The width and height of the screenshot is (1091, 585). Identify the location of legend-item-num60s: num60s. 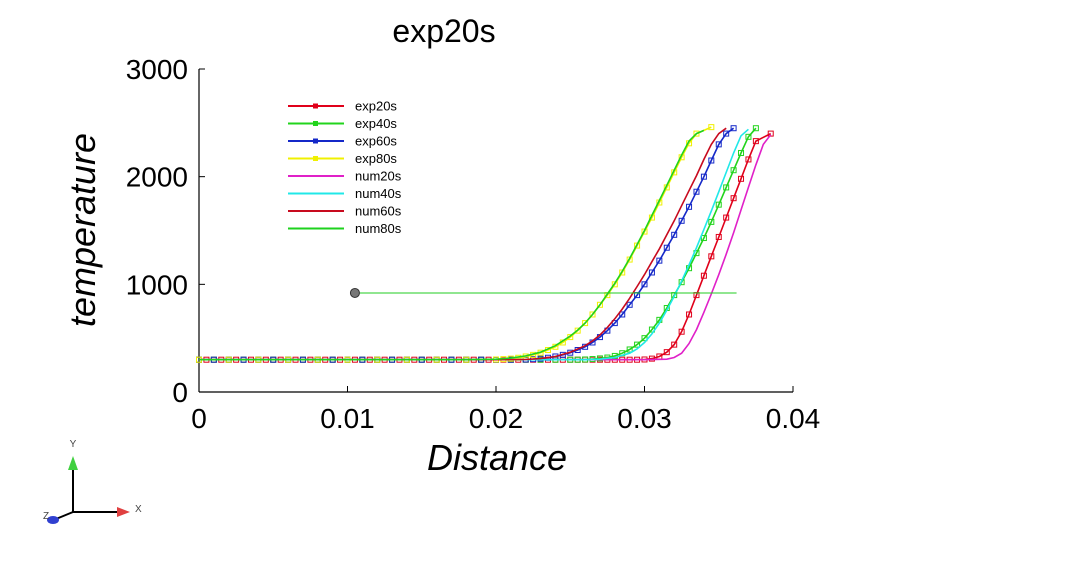
(345, 211).